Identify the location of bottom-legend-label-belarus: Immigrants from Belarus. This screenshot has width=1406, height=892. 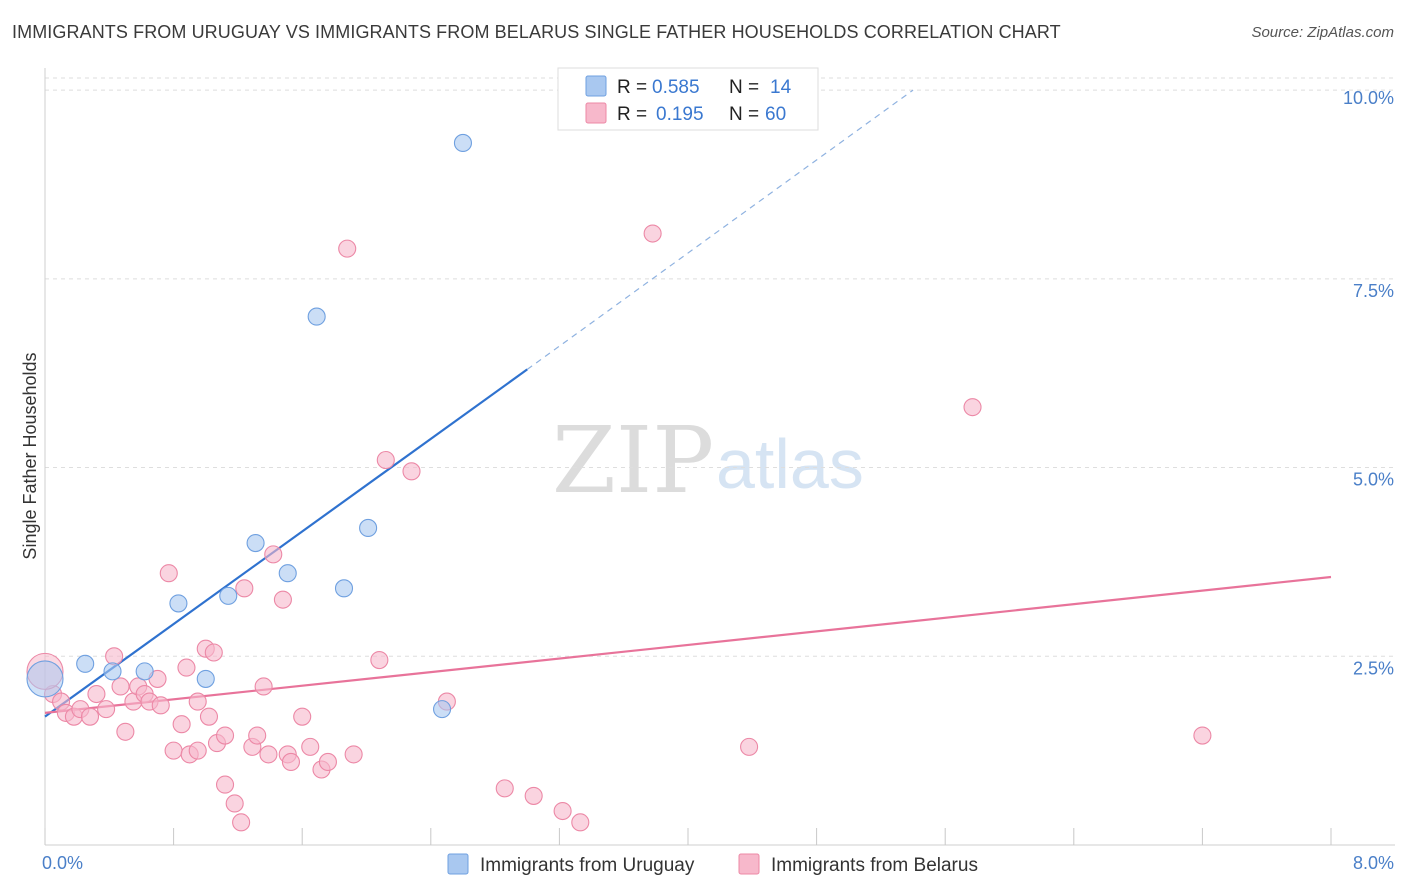
(874, 865).